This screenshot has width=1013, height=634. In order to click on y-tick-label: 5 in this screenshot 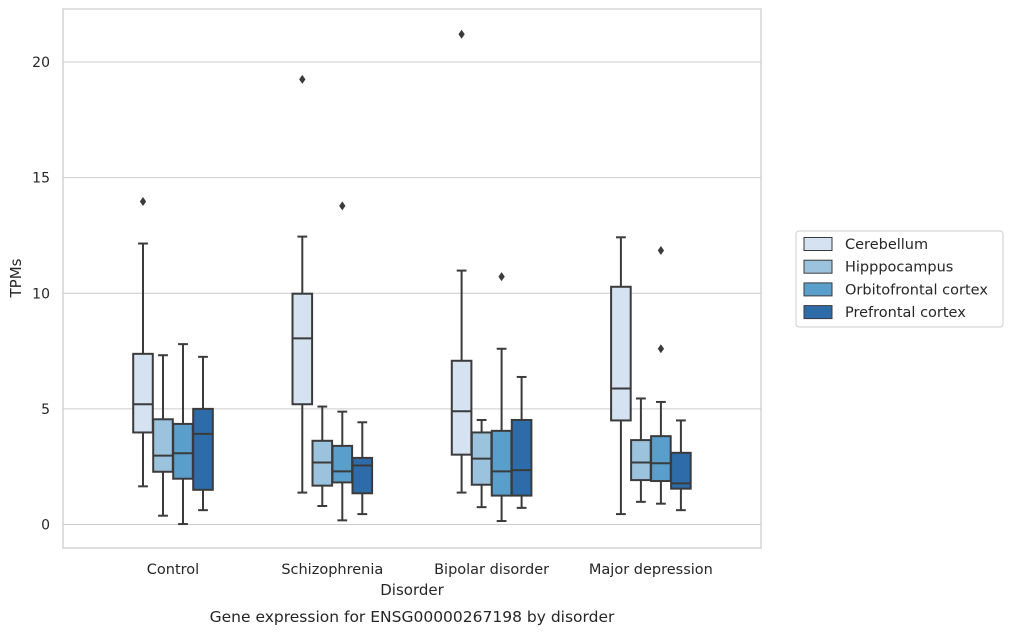, I will do `click(45, 410)`.